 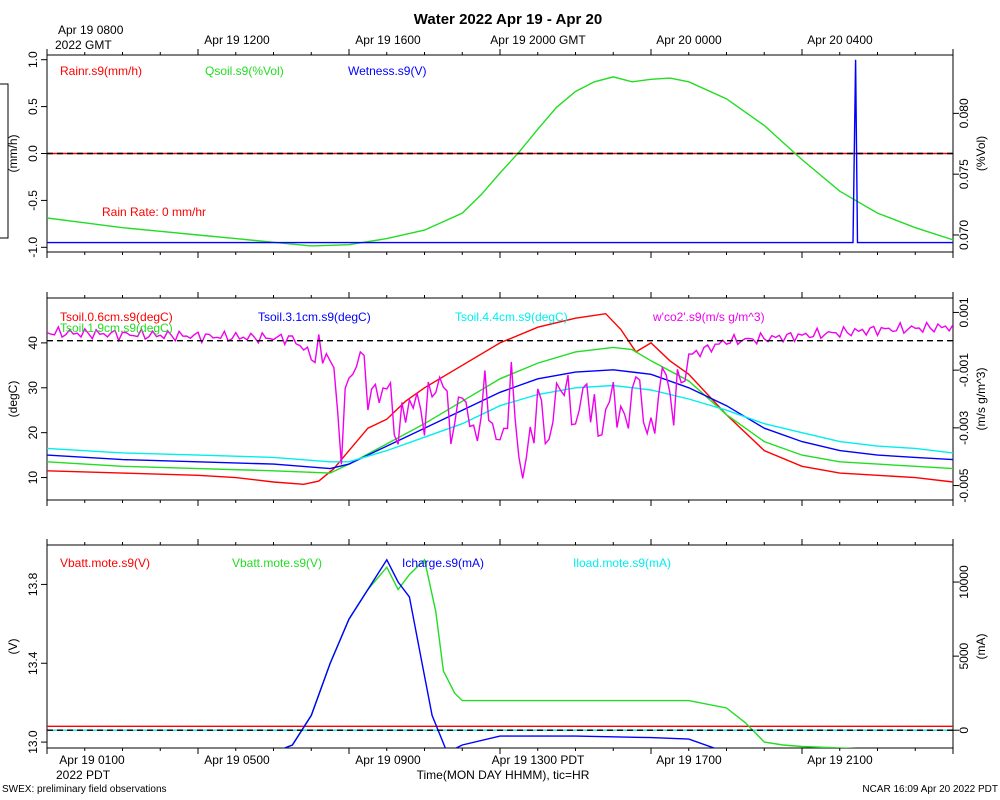 What do you see at coordinates (33, 388) in the screenshot?
I see `left-tick-label: 30` at bounding box center [33, 388].